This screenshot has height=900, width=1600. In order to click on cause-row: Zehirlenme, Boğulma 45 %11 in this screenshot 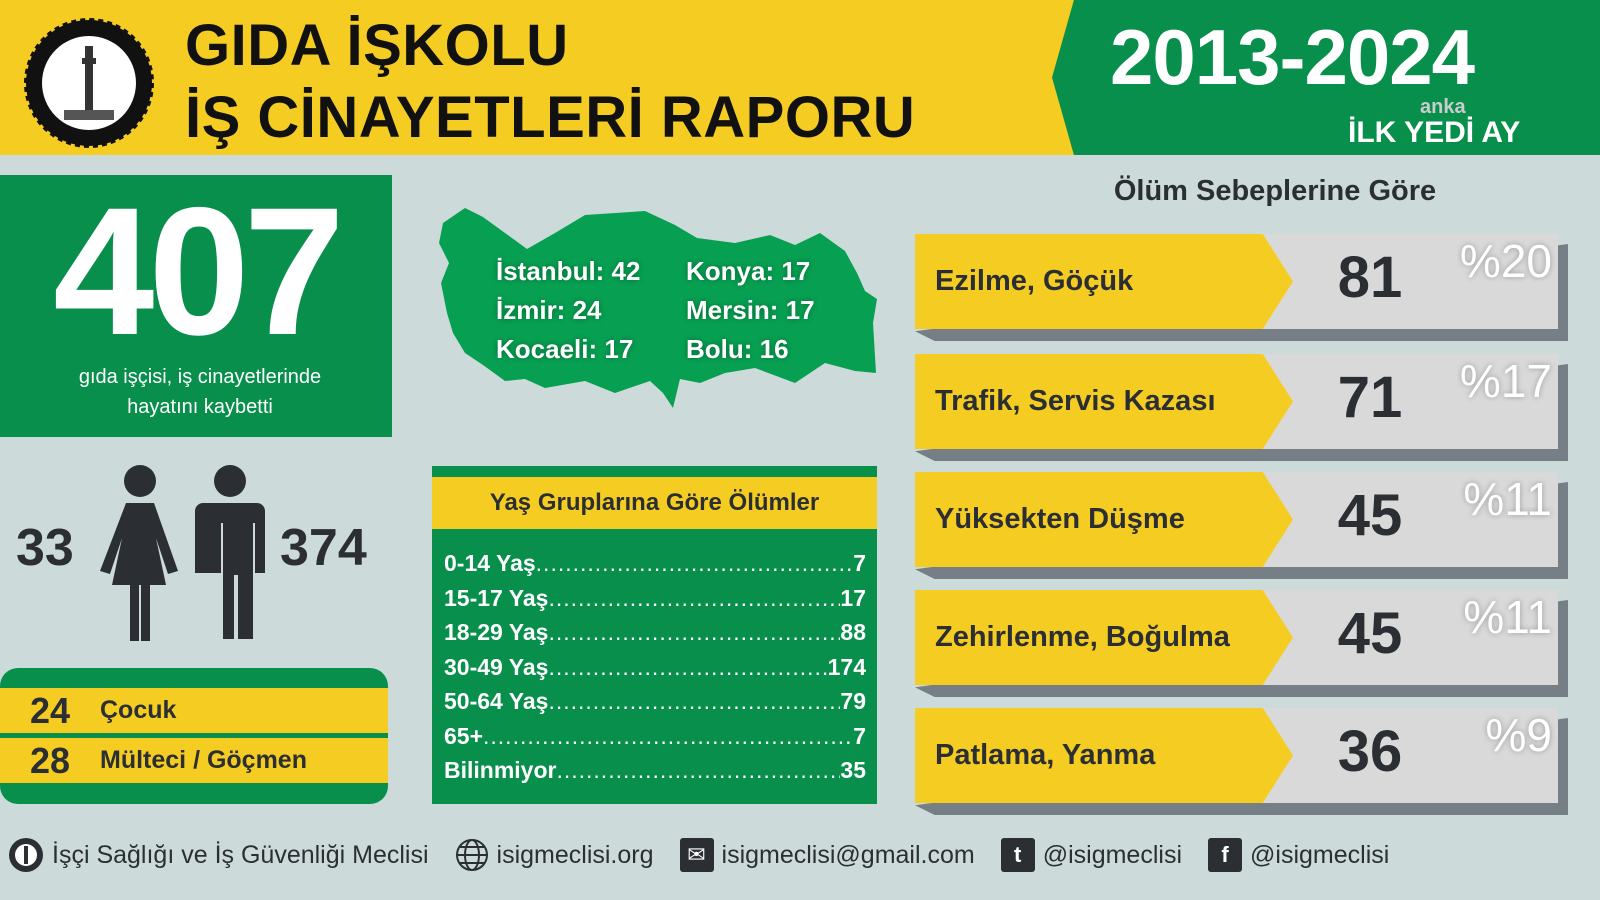, I will do `click(1241, 643)`.